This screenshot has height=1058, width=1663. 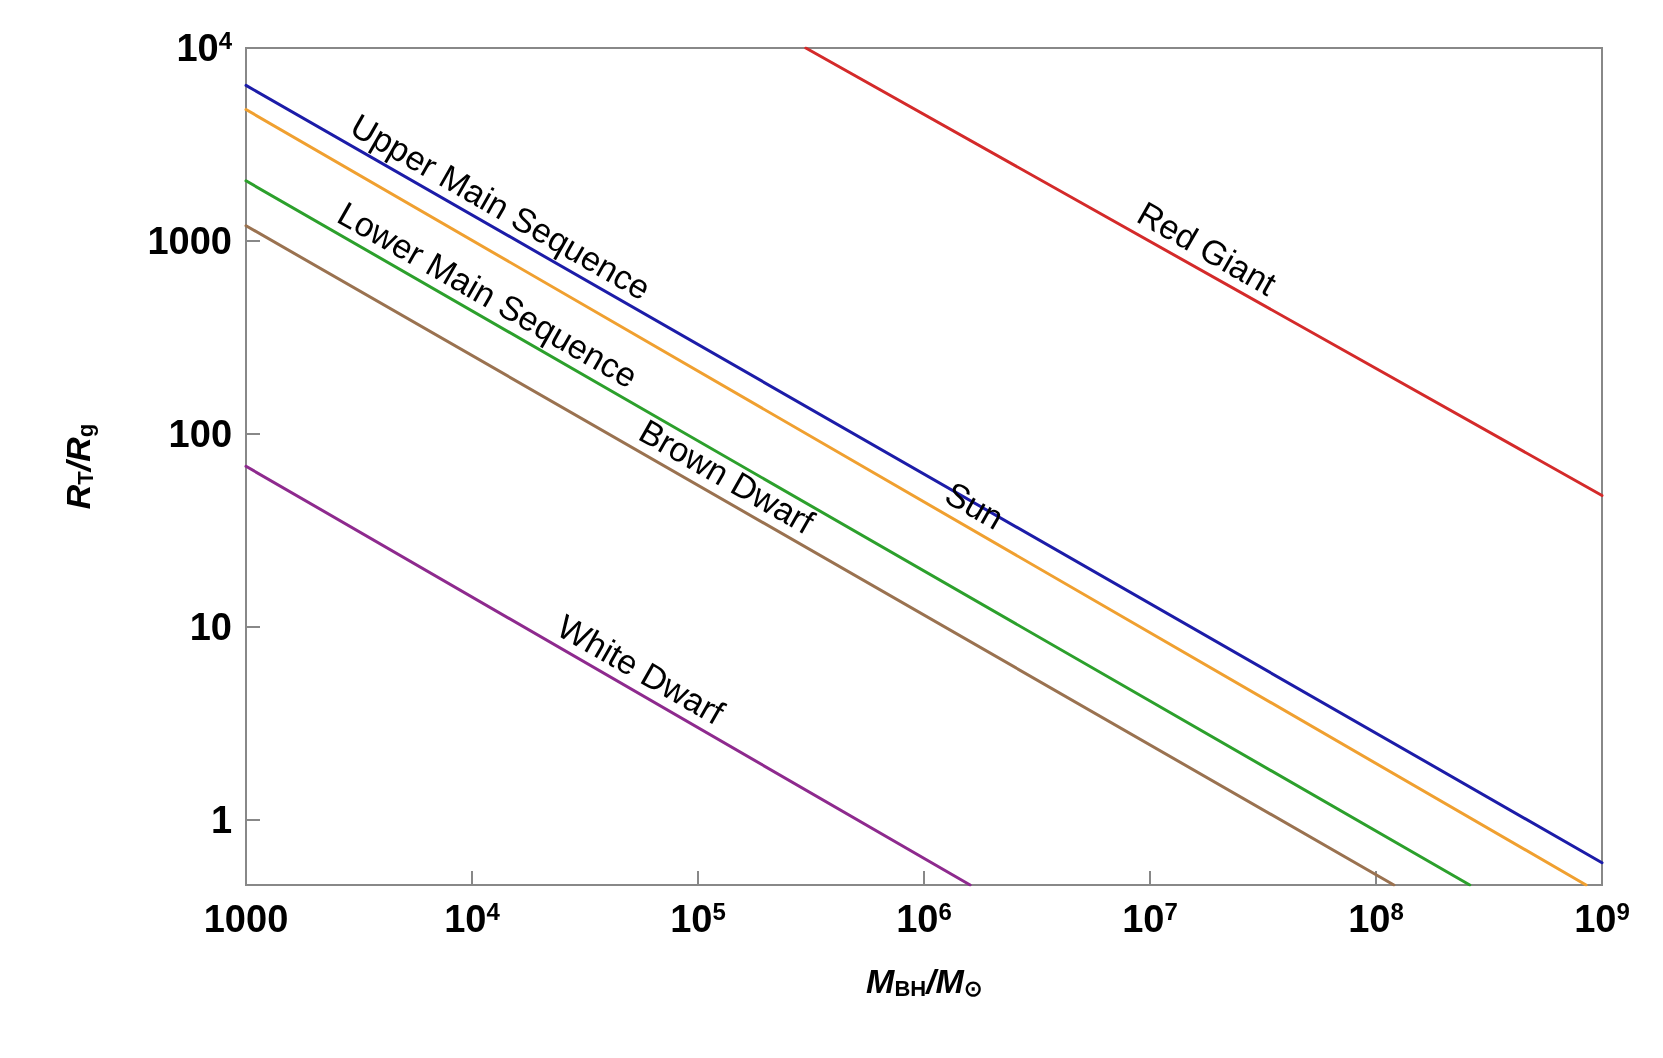 What do you see at coordinates (190, 240) in the screenshot?
I see `y-tick-label: 1000` at bounding box center [190, 240].